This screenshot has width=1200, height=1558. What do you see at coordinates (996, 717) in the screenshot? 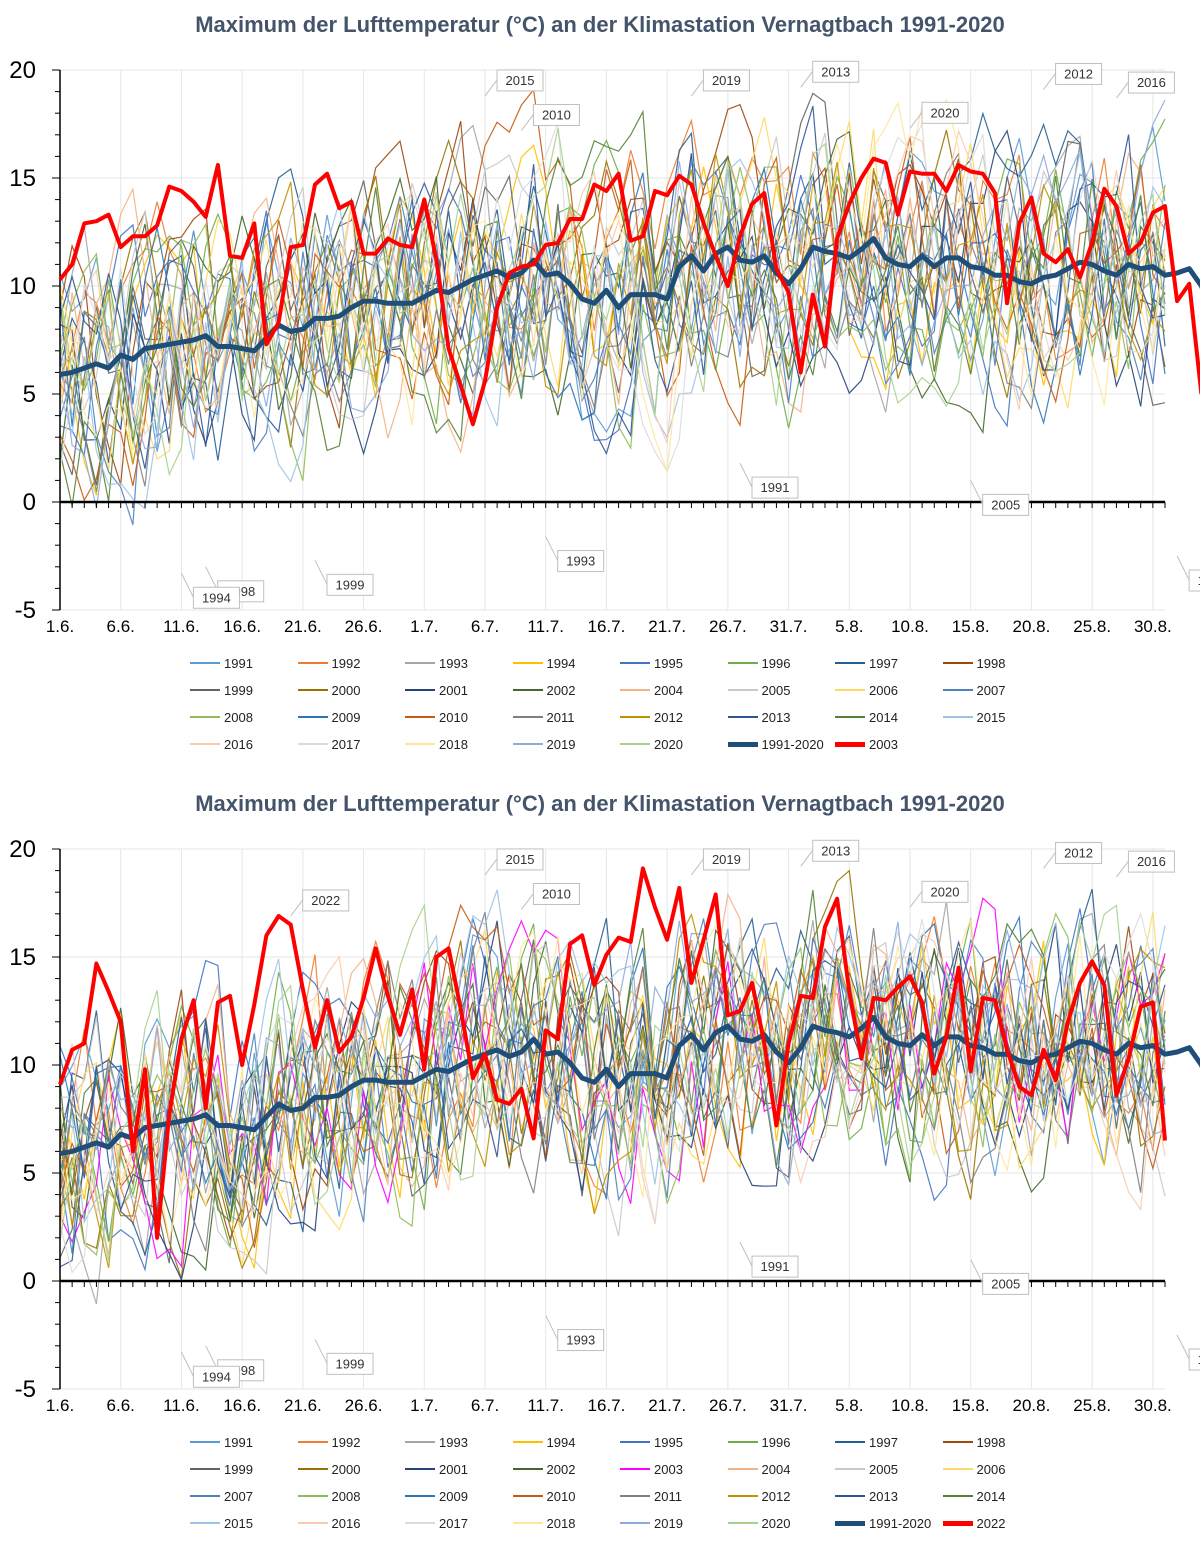
I see `legend-item-2015: 2015` at bounding box center [996, 717].